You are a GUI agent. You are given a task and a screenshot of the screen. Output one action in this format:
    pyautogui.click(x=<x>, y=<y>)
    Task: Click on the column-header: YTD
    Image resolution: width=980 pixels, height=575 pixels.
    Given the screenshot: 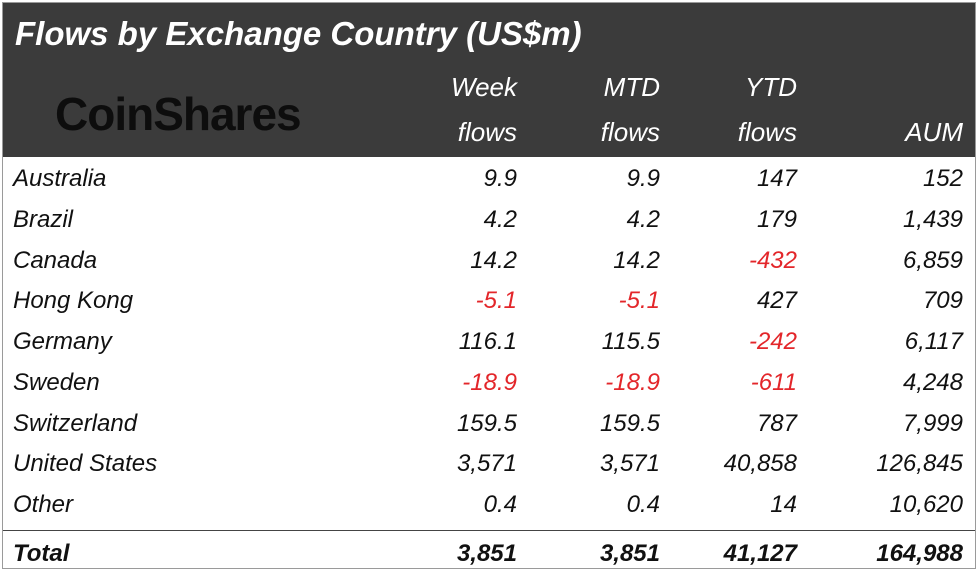 What is the action you would take?
    pyautogui.click(x=771, y=87)
    